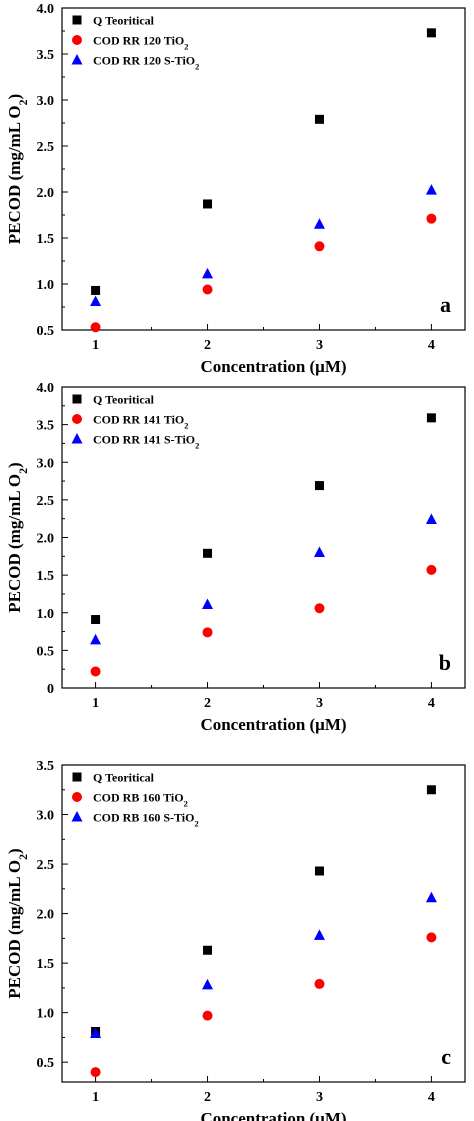  I want to click on legend-entry: COD RR 120 TiO2, so click(140, 43).